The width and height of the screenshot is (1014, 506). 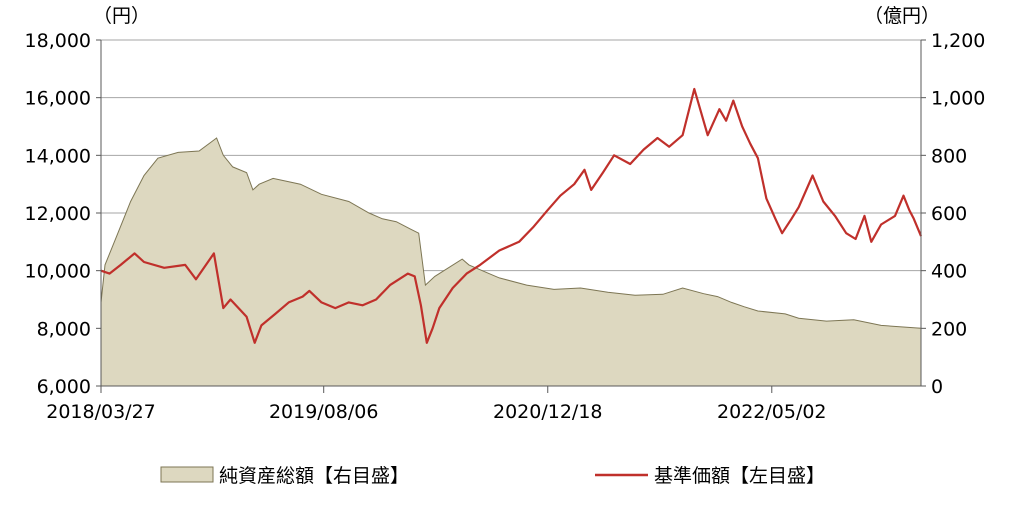 What do you see at coordinates (64, 329) in the screenshot?
I see `left-tick-label: 8,000` at bounding box center [64, 329].